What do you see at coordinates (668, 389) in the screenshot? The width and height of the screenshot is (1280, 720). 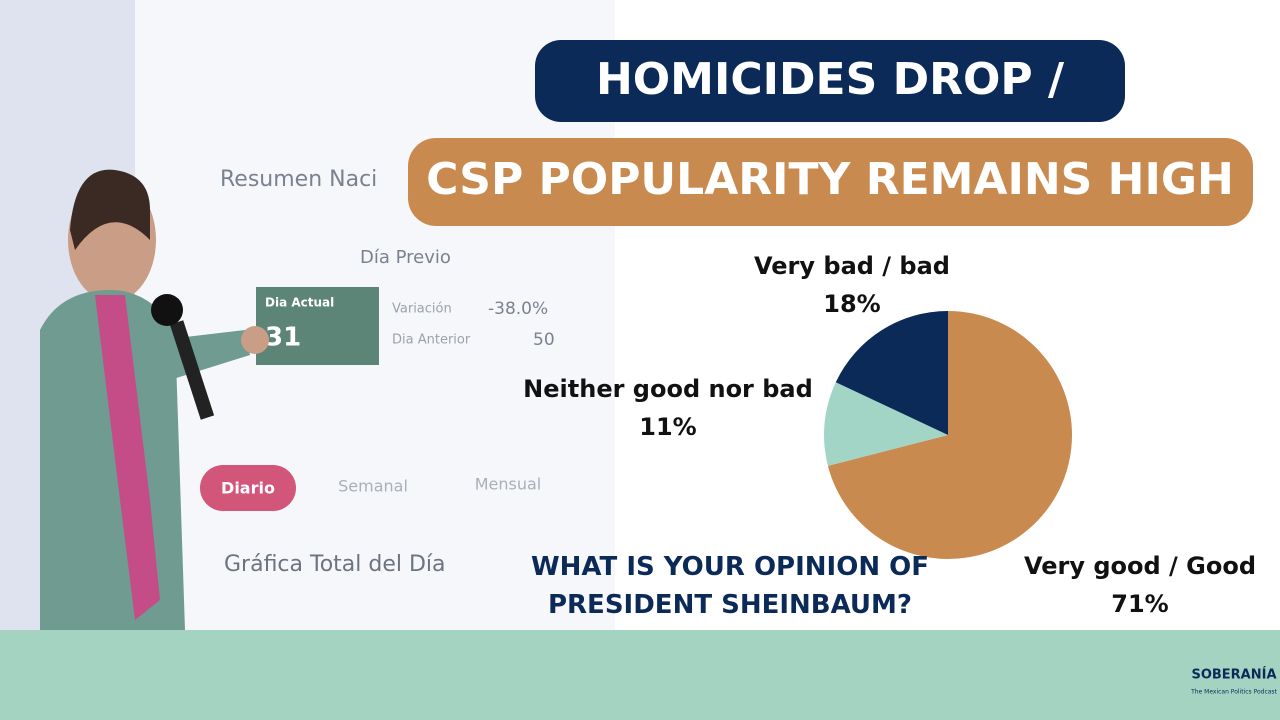 I see `legend-label: Neither good nor bad` at bounding box center [668, 389].